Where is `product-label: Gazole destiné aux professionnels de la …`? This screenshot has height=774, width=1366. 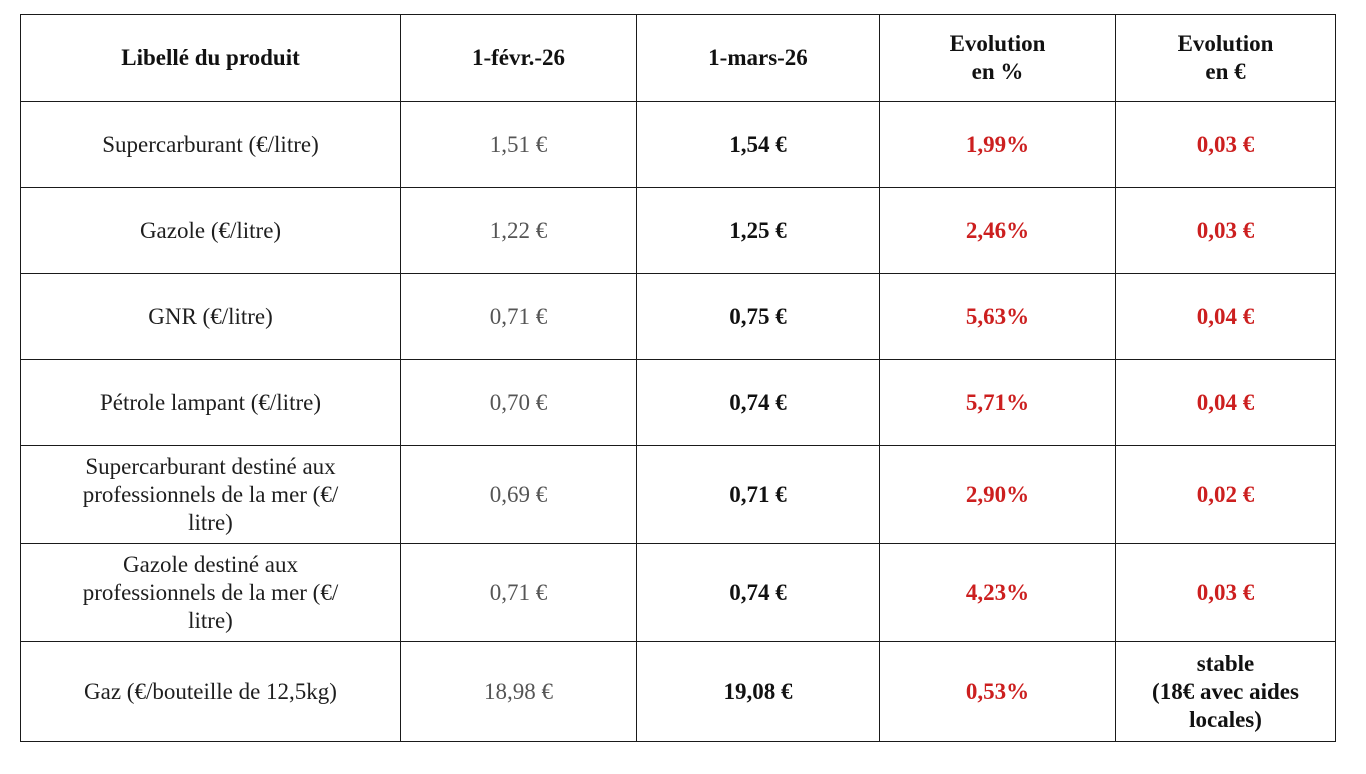
product-label: Gazole destiné aux professionnels de la … is located at coordinates (210, 592).